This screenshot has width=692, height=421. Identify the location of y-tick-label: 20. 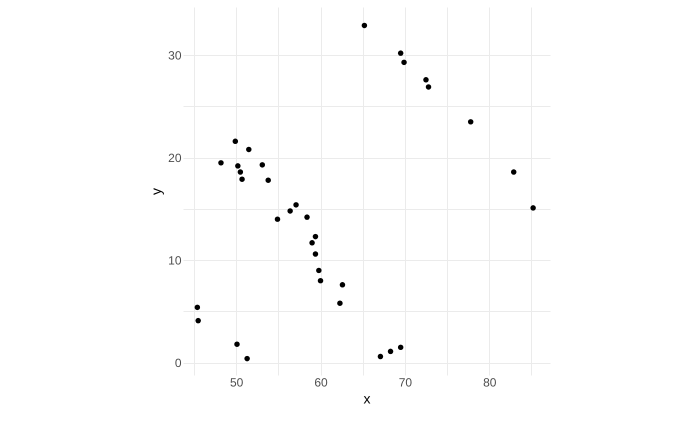
(175, 158).